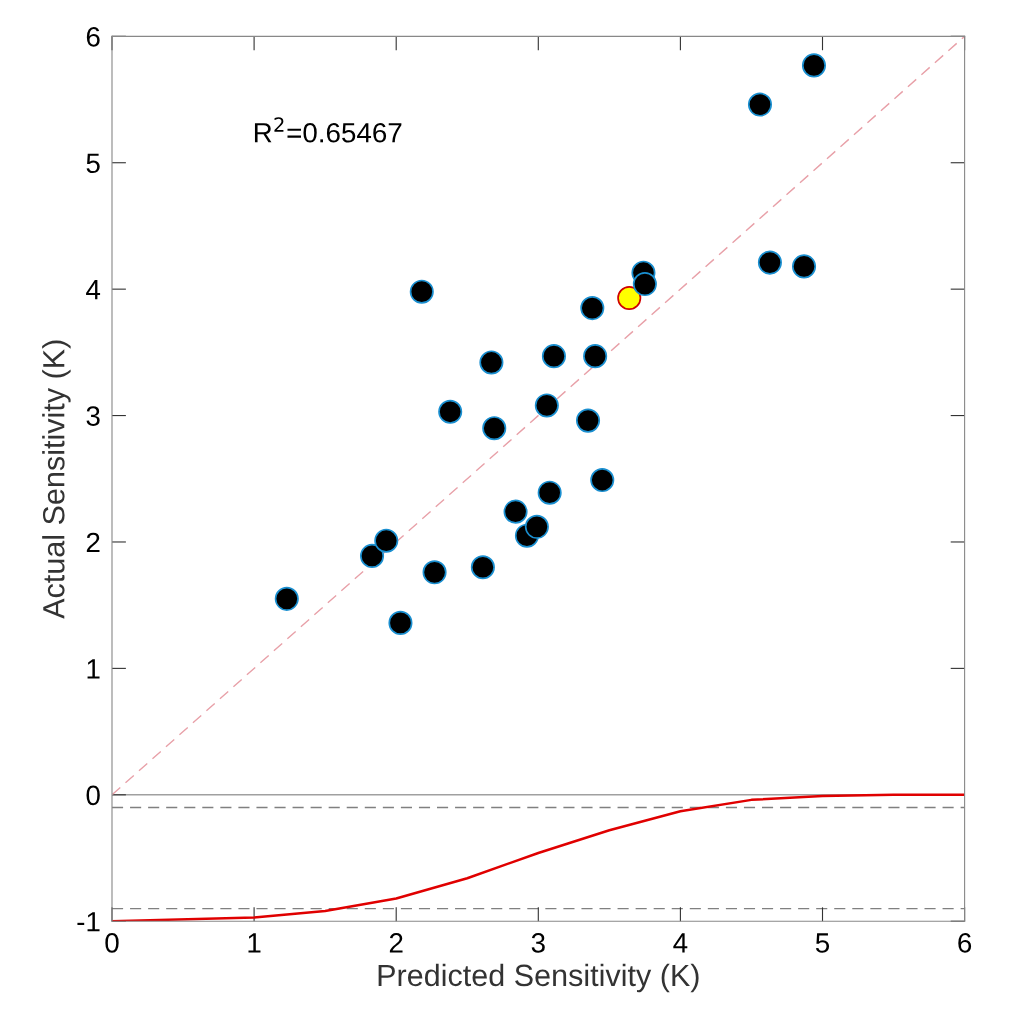  Describe the element at coordinates (112, 943) in the screenshot. I see `x-tick-label: 0` at that location.